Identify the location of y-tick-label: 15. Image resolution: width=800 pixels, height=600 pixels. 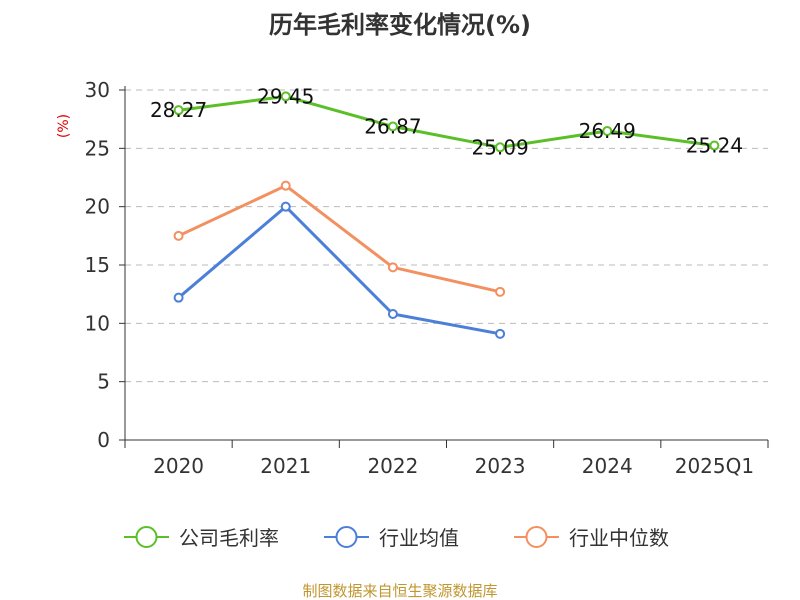
(97, 265).